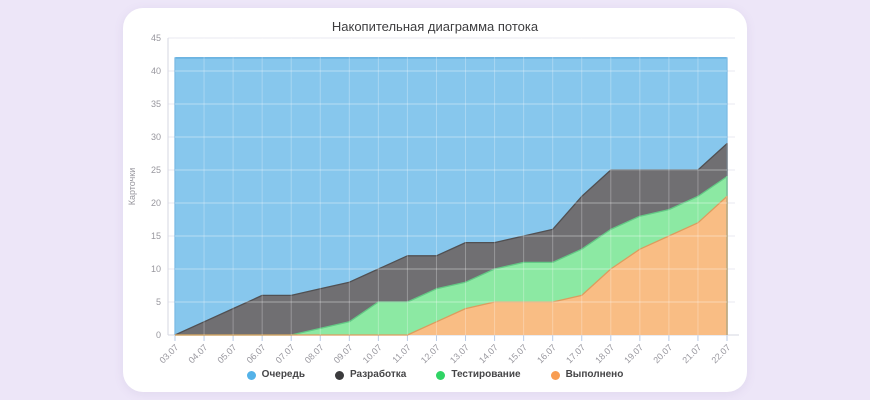  What do you see at coordinates (156, 203) in the screenshot?
I see `y-tick-label: 20` at bounding box center [156, 203].